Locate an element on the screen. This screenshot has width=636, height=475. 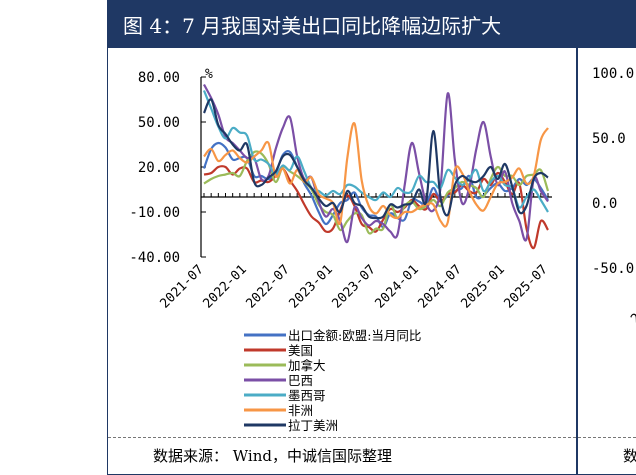
legend-label: 出口金额:欧盟:当月同比 is located at coordinates (354, 335).